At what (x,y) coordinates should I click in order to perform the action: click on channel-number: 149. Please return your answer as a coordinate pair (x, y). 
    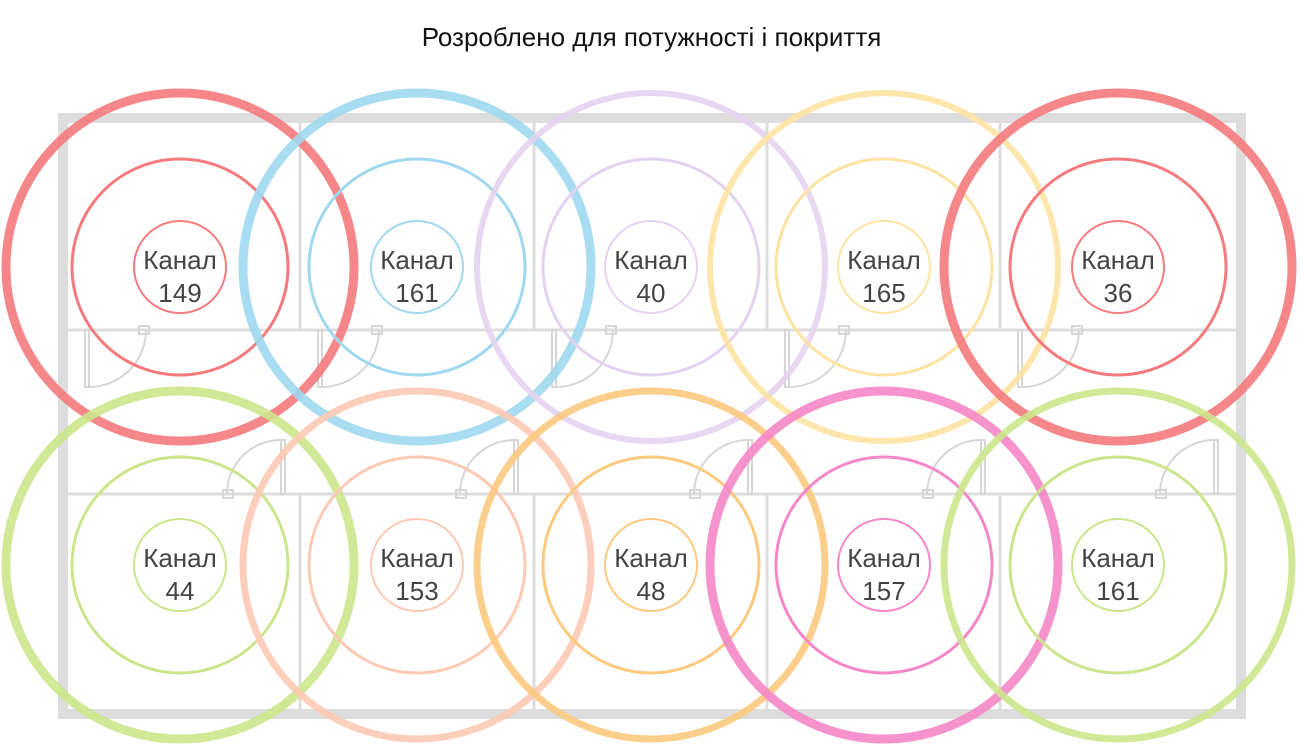
    Looking at the image, I should click on (179, 293).